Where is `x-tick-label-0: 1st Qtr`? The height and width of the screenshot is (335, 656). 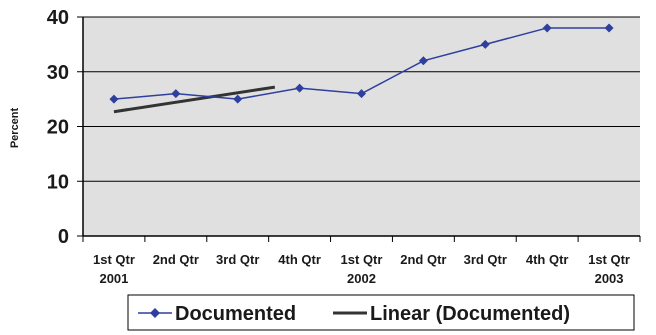 x-tick-label-0: 1st Qtr is located at coordinates (114, 259).